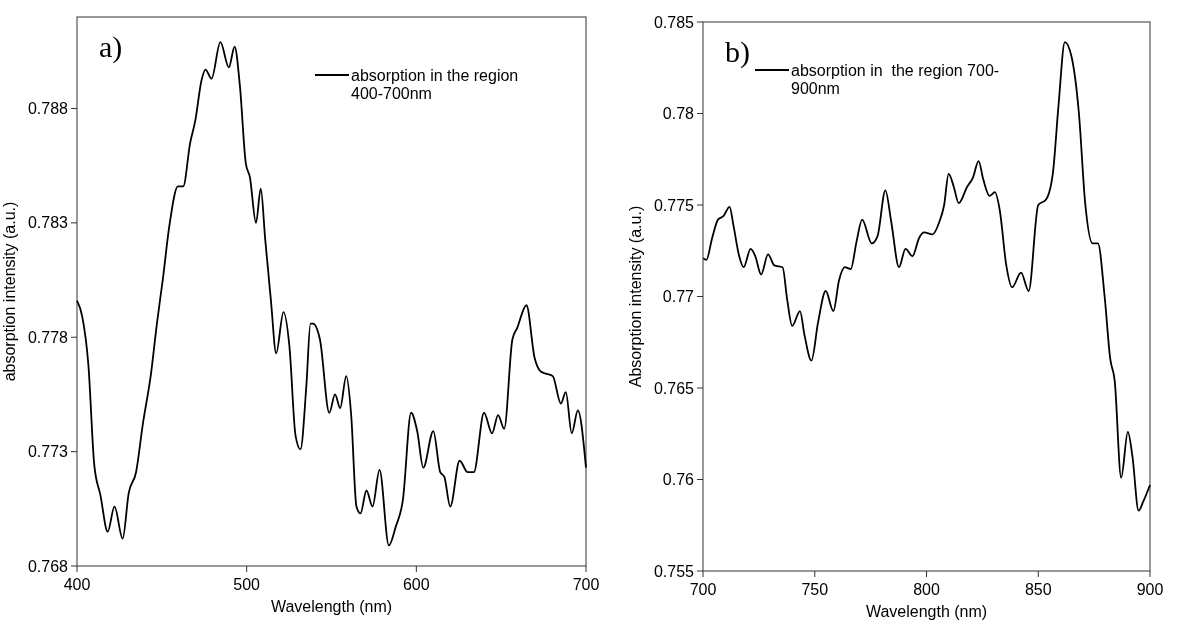  What do you see at coordinates (48, 337) in the screenshot?
I see `y-tick-label: 0.778` at bounding box center [48, 337].